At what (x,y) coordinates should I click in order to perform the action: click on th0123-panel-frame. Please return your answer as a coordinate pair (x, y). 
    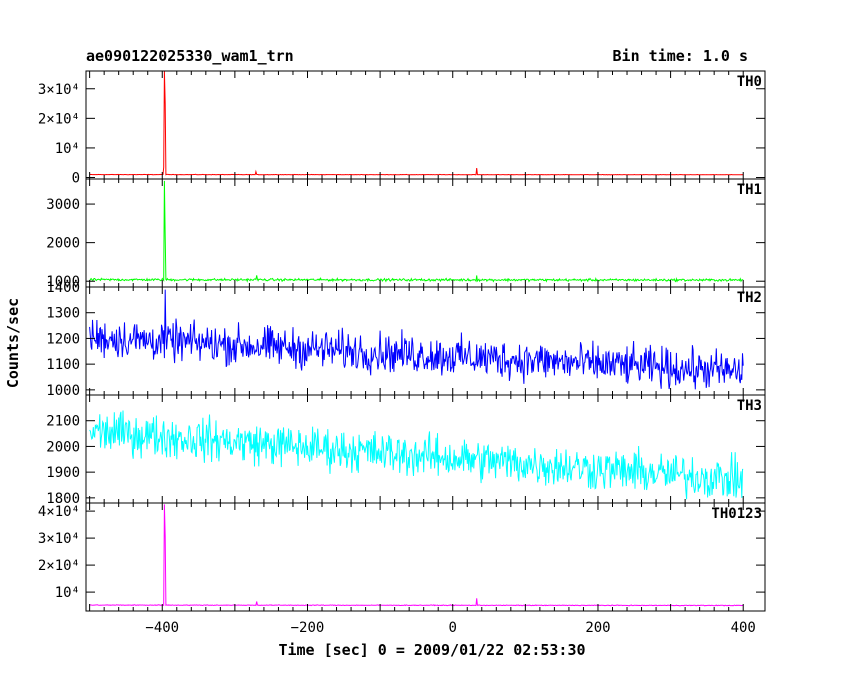
    Looking at the image, I should click on (425, 557).